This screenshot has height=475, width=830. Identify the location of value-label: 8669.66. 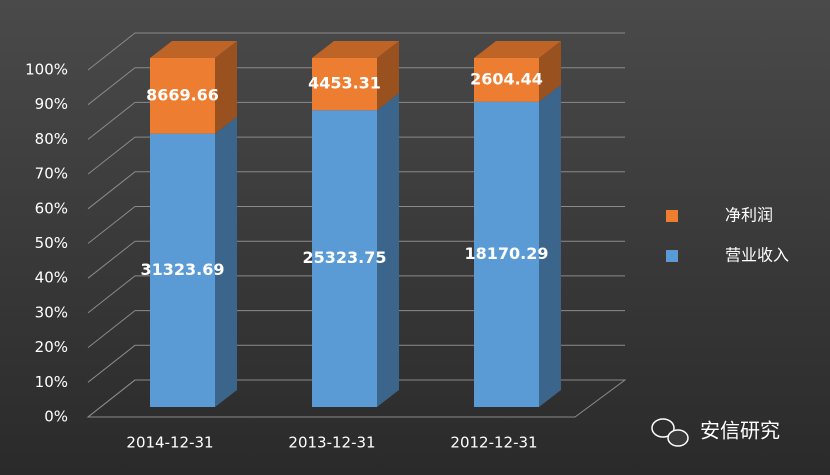
(182, 94).